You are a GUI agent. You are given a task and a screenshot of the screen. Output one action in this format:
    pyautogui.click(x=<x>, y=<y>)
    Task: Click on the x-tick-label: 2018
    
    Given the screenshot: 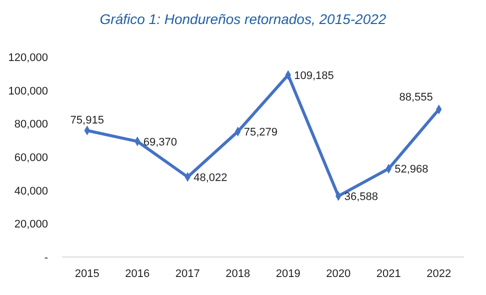 What is the action you would take?
    pyautogui.click(x=238, y=274)
    